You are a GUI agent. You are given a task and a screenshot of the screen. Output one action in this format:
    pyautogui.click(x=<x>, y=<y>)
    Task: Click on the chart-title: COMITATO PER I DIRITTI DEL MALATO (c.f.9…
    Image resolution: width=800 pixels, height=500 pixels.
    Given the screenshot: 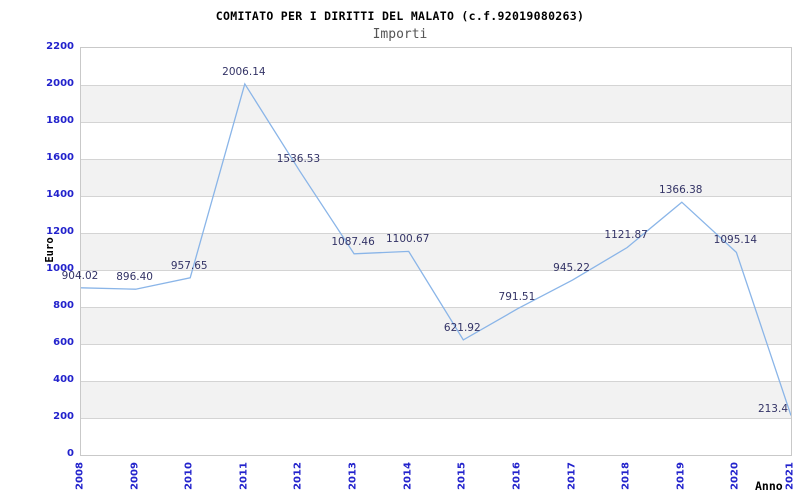 What is the action you would take?
    pyautogui.click(x=400, y=16)
    